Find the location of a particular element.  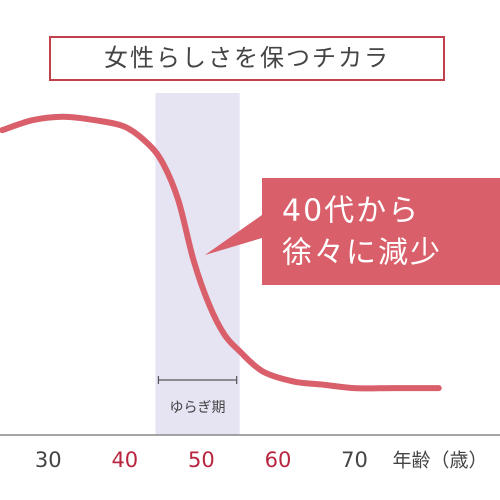

x-tick-label: 50 is located at coordinates (201, 460).